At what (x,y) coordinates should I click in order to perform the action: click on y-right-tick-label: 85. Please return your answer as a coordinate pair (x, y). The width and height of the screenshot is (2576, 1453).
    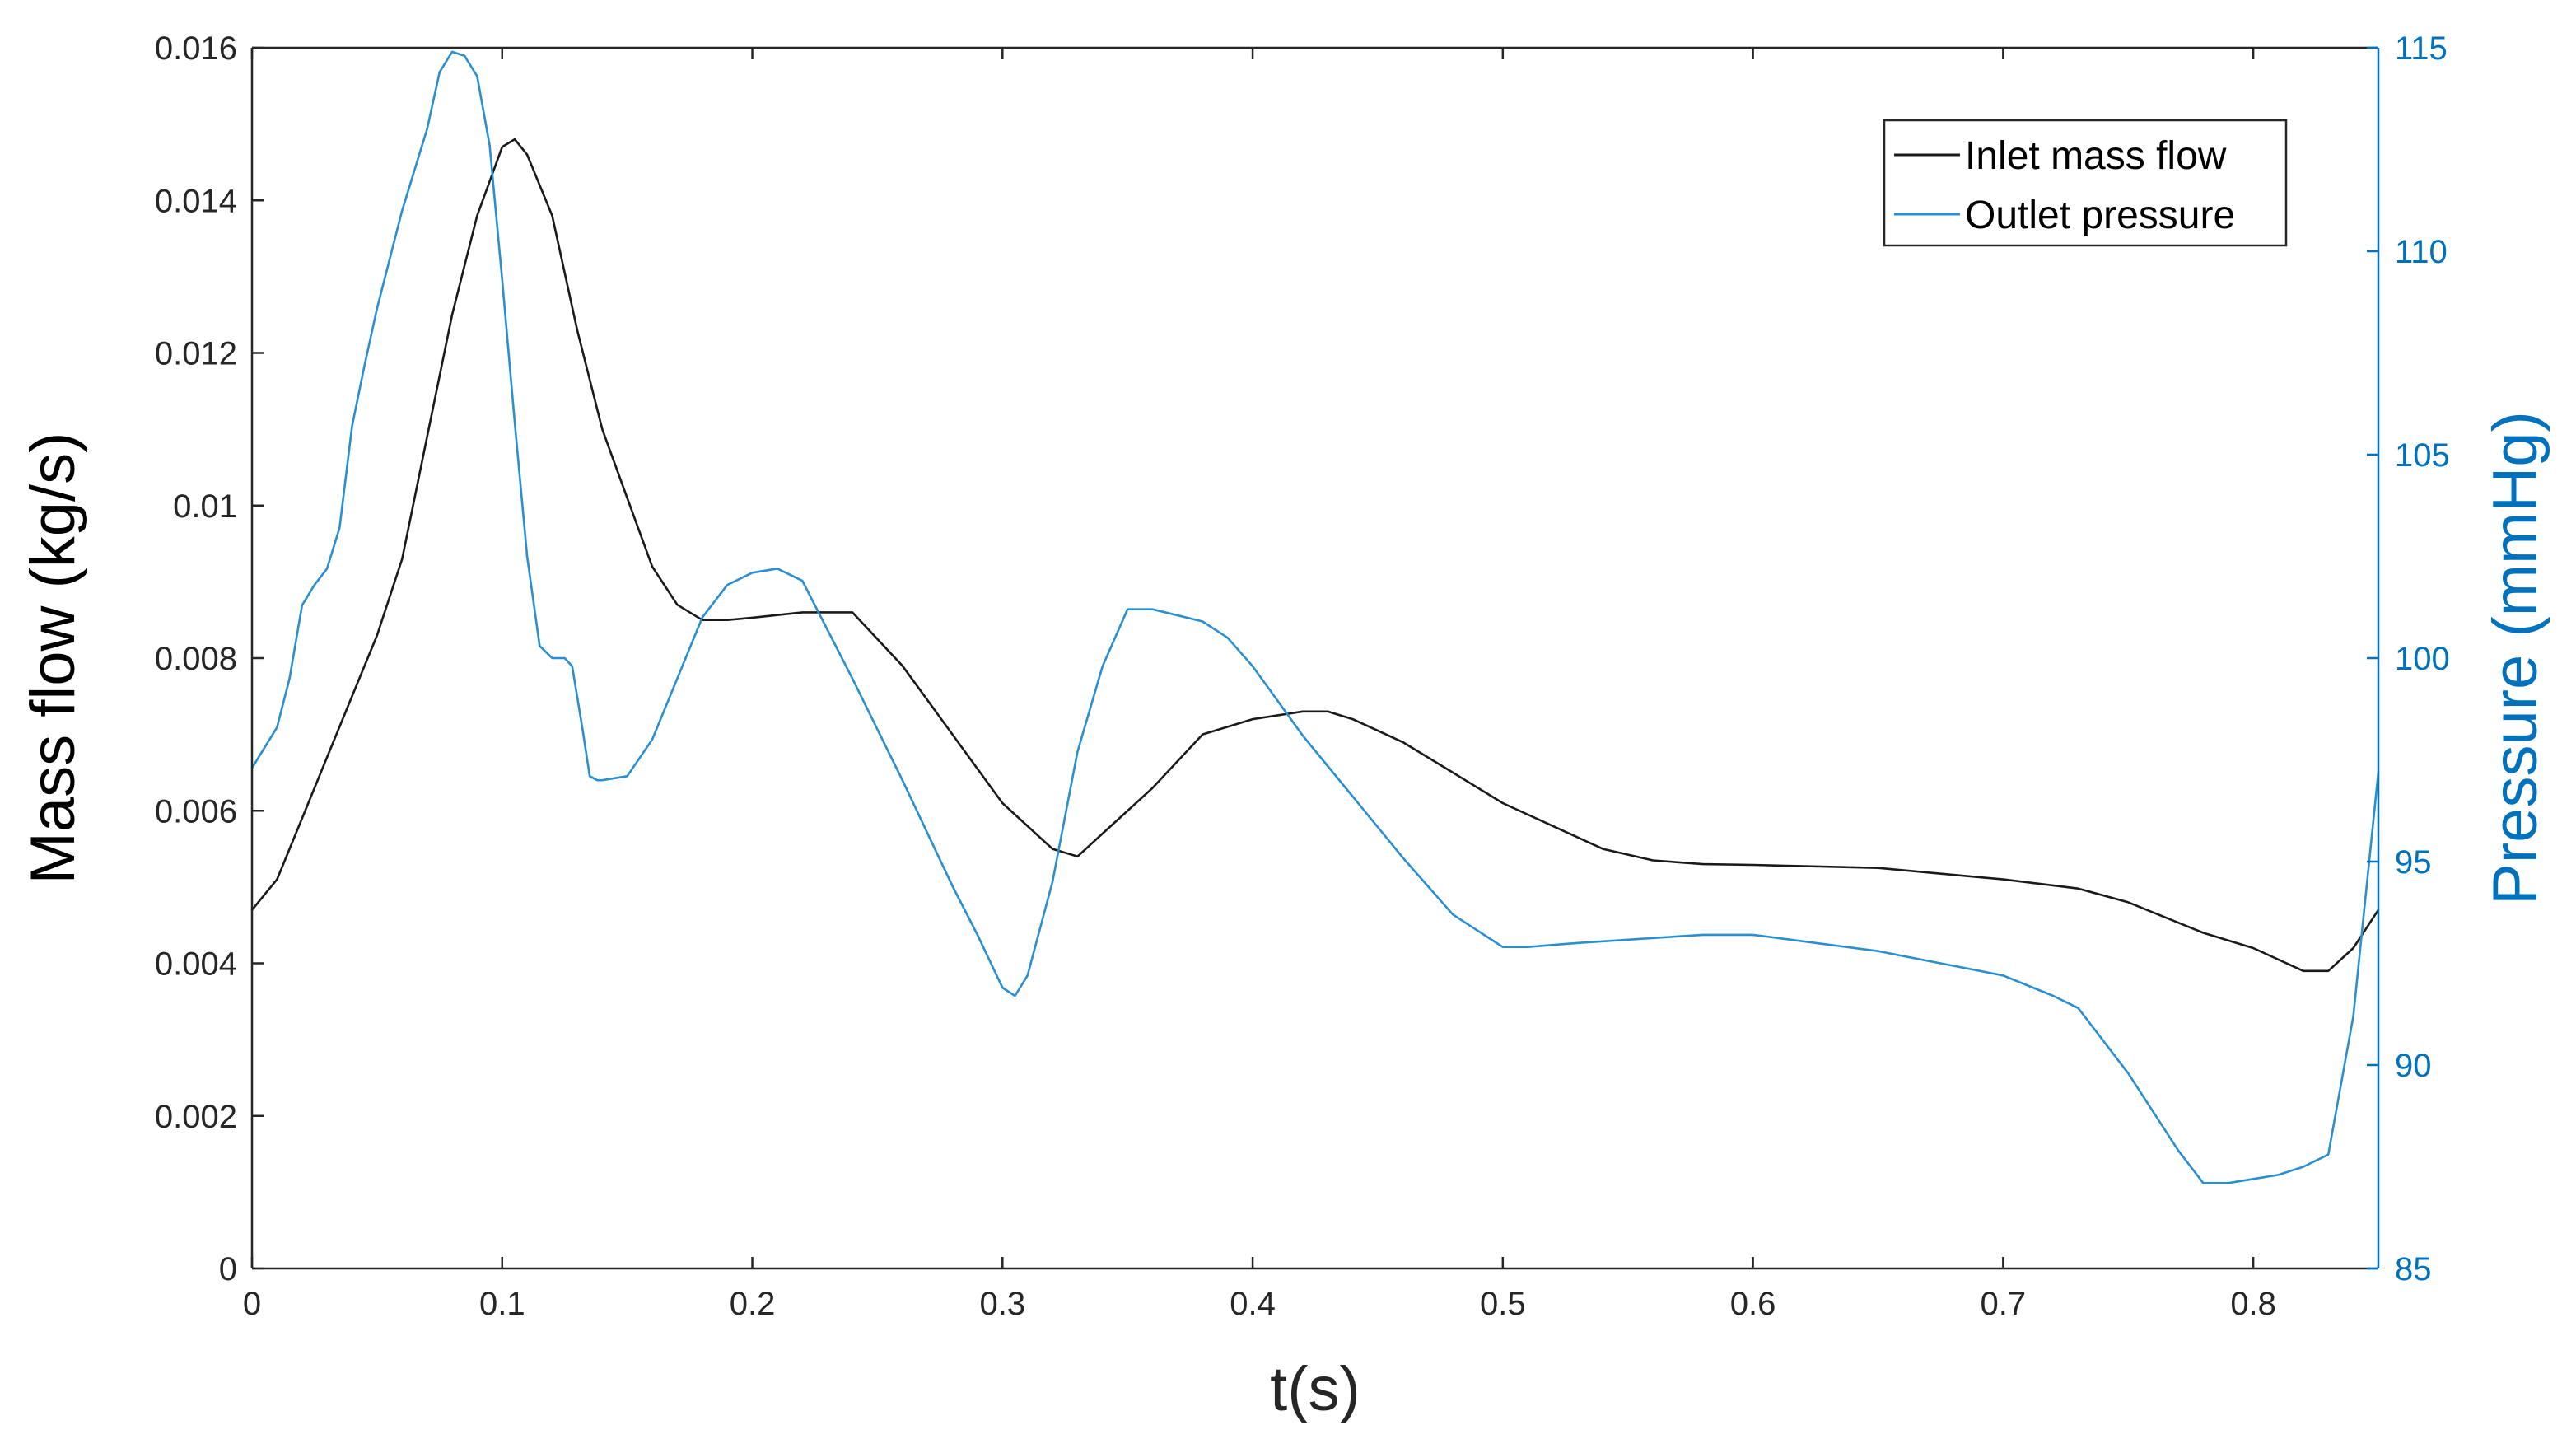
    Looking at the image, I should click on (2413, 1269).